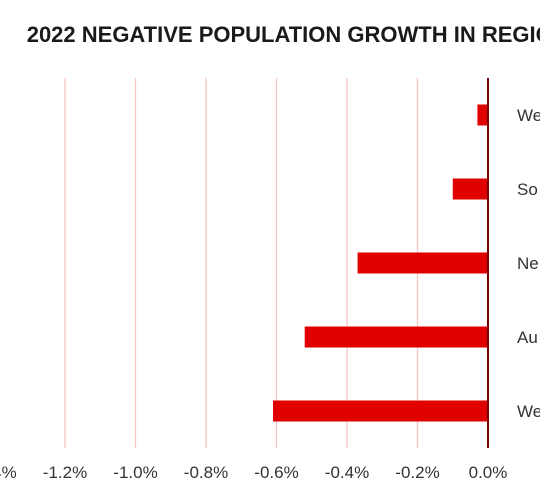 The width and height of the screenshot is (540, 500). Describe the element at coordinates (488, 472) in the screenshot. I see `x-tick-label: 0.0%` at that location.